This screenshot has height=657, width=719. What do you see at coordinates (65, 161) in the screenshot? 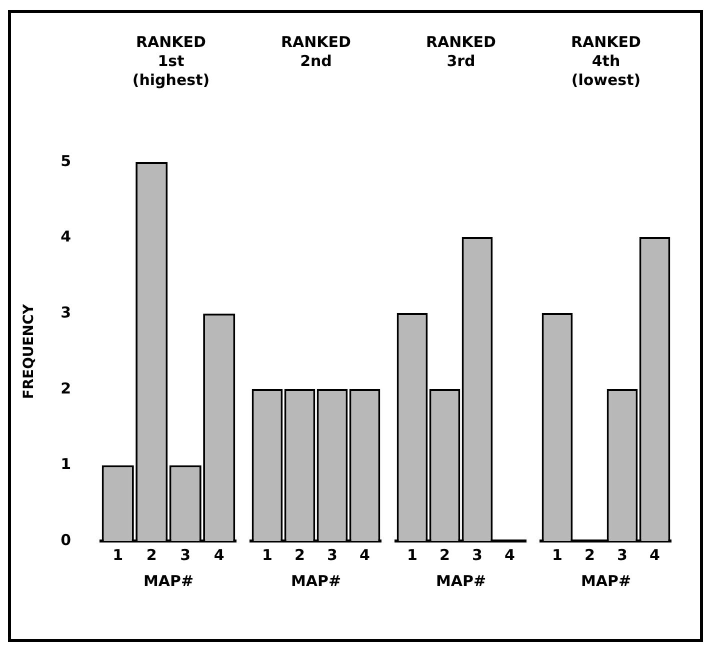
I see `y-tick-label: 5` at bounding box center [65, 161].